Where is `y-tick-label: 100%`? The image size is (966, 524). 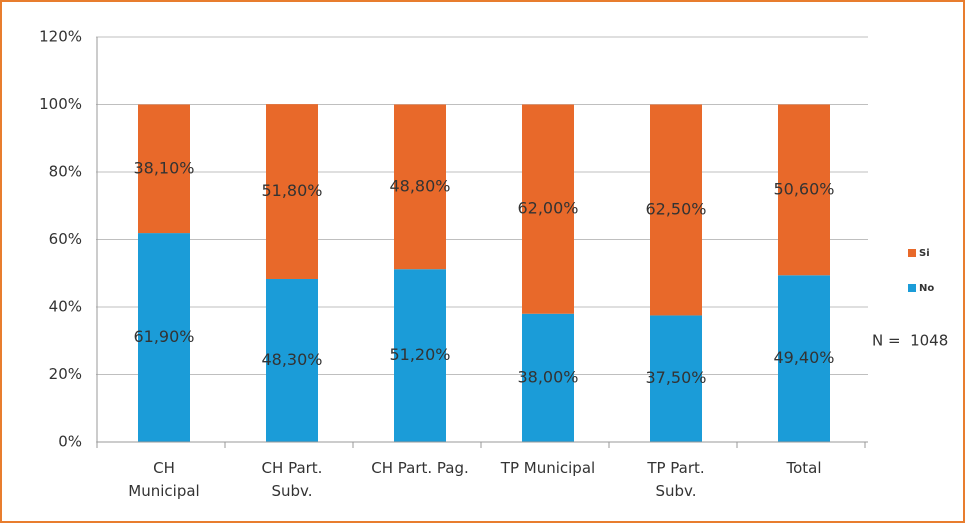
y-tick-label: 100% is located at coordinates (60, 104).